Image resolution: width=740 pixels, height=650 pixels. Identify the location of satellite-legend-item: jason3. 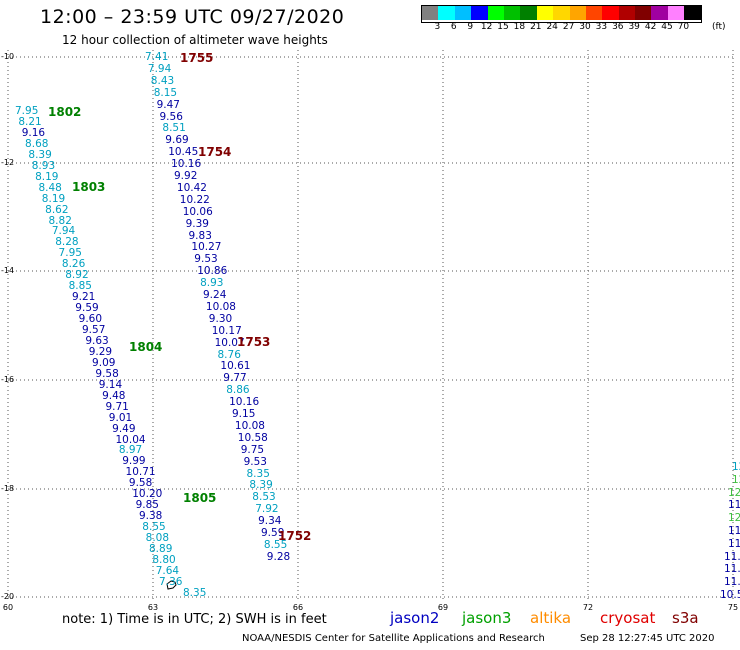
(487, 618).